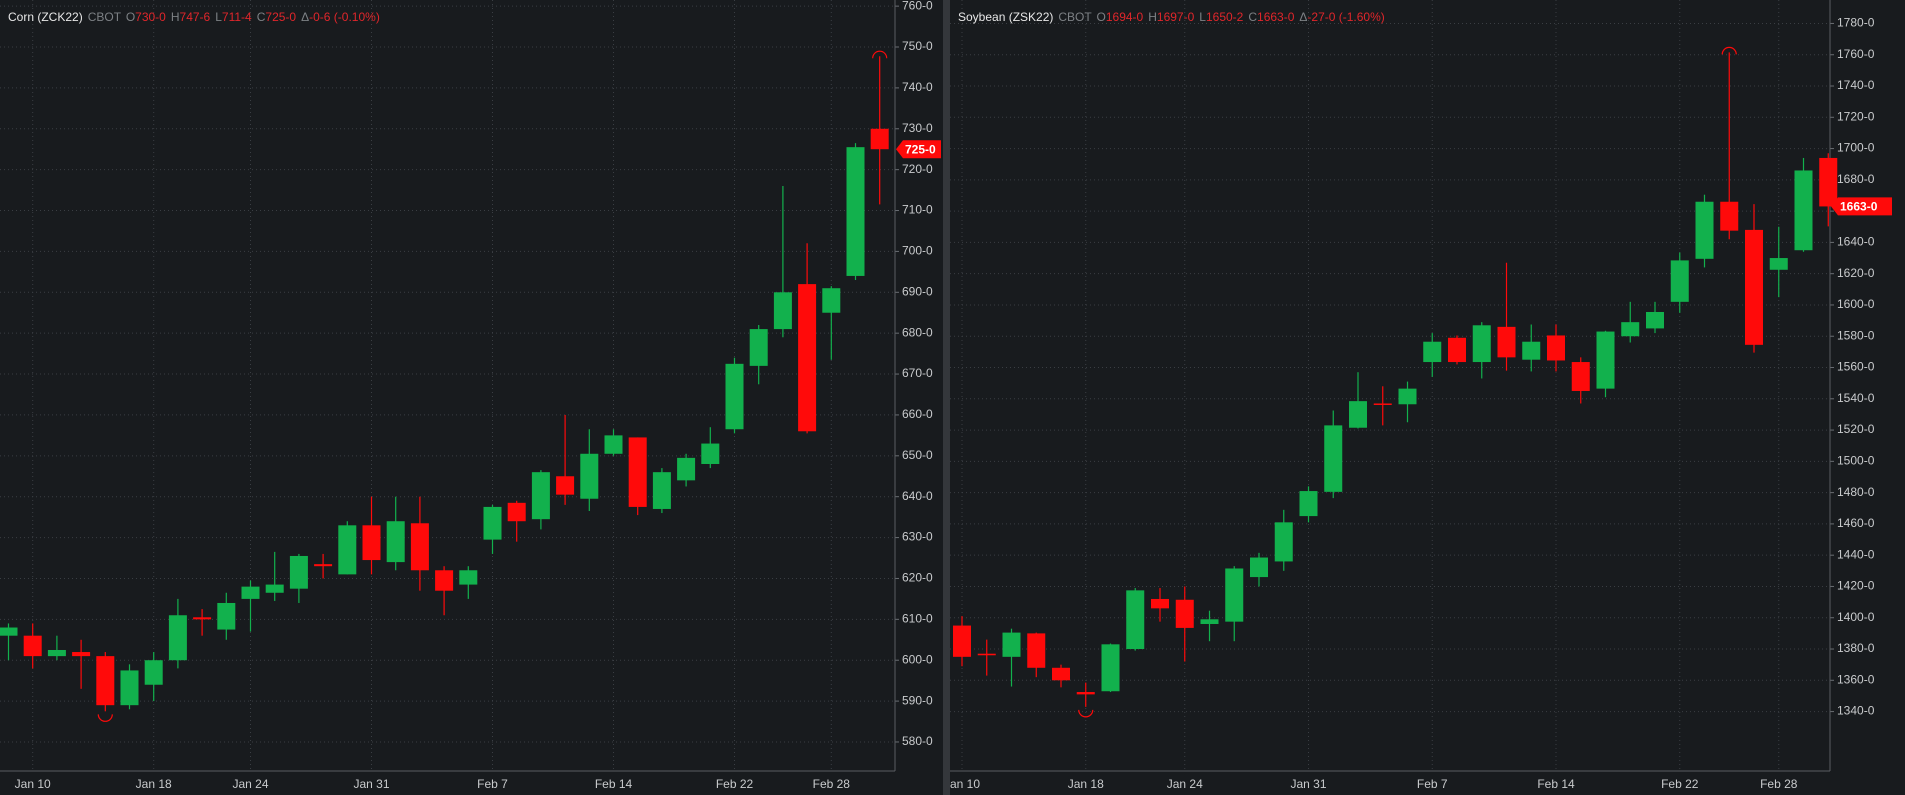 This screenshot has height=795, width=1905. I want to click on x-tick-label: Feb 22, so click(1680, 784).